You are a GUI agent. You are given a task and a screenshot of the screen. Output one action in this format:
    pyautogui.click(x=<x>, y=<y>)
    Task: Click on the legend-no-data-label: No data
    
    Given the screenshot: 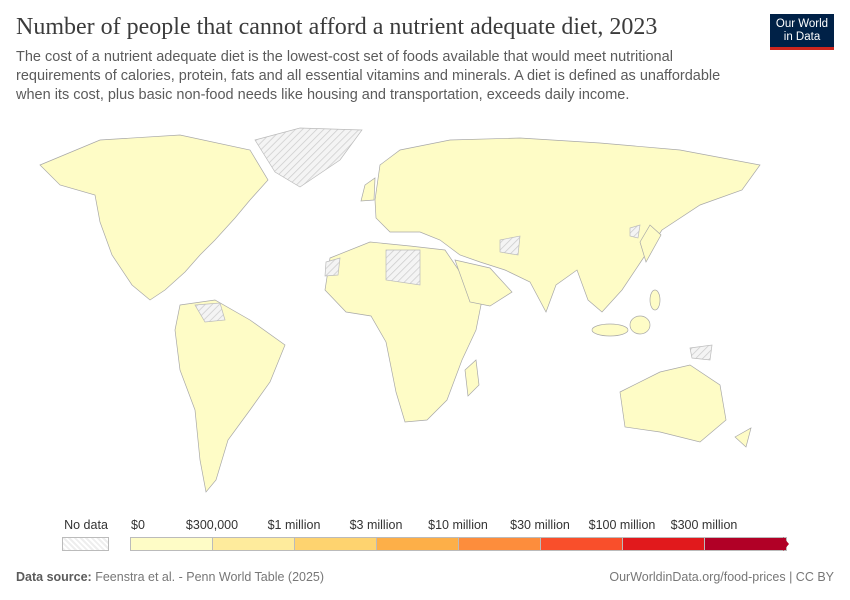 What is the action you would take?
    pyautogui.click(x=86, y=525)
    